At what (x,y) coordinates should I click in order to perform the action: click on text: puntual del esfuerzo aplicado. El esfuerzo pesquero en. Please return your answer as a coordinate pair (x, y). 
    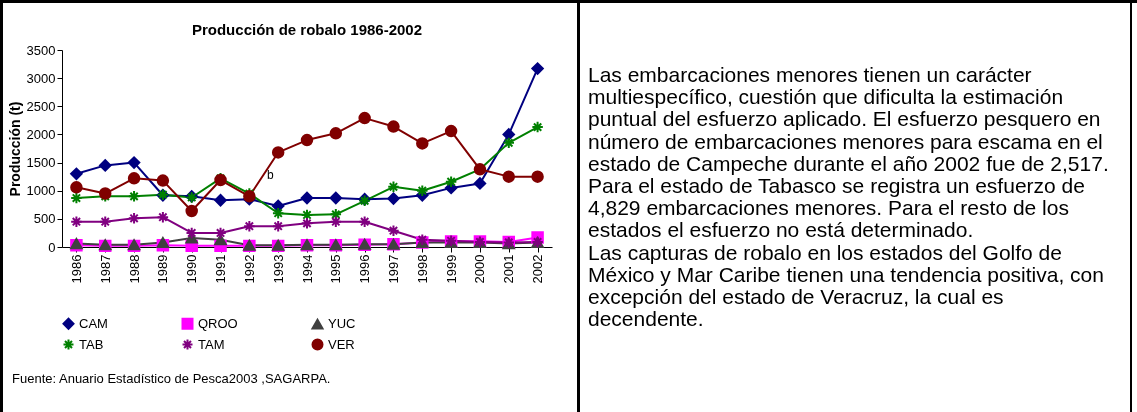
    Looking at the image, I should click on (844, 119).